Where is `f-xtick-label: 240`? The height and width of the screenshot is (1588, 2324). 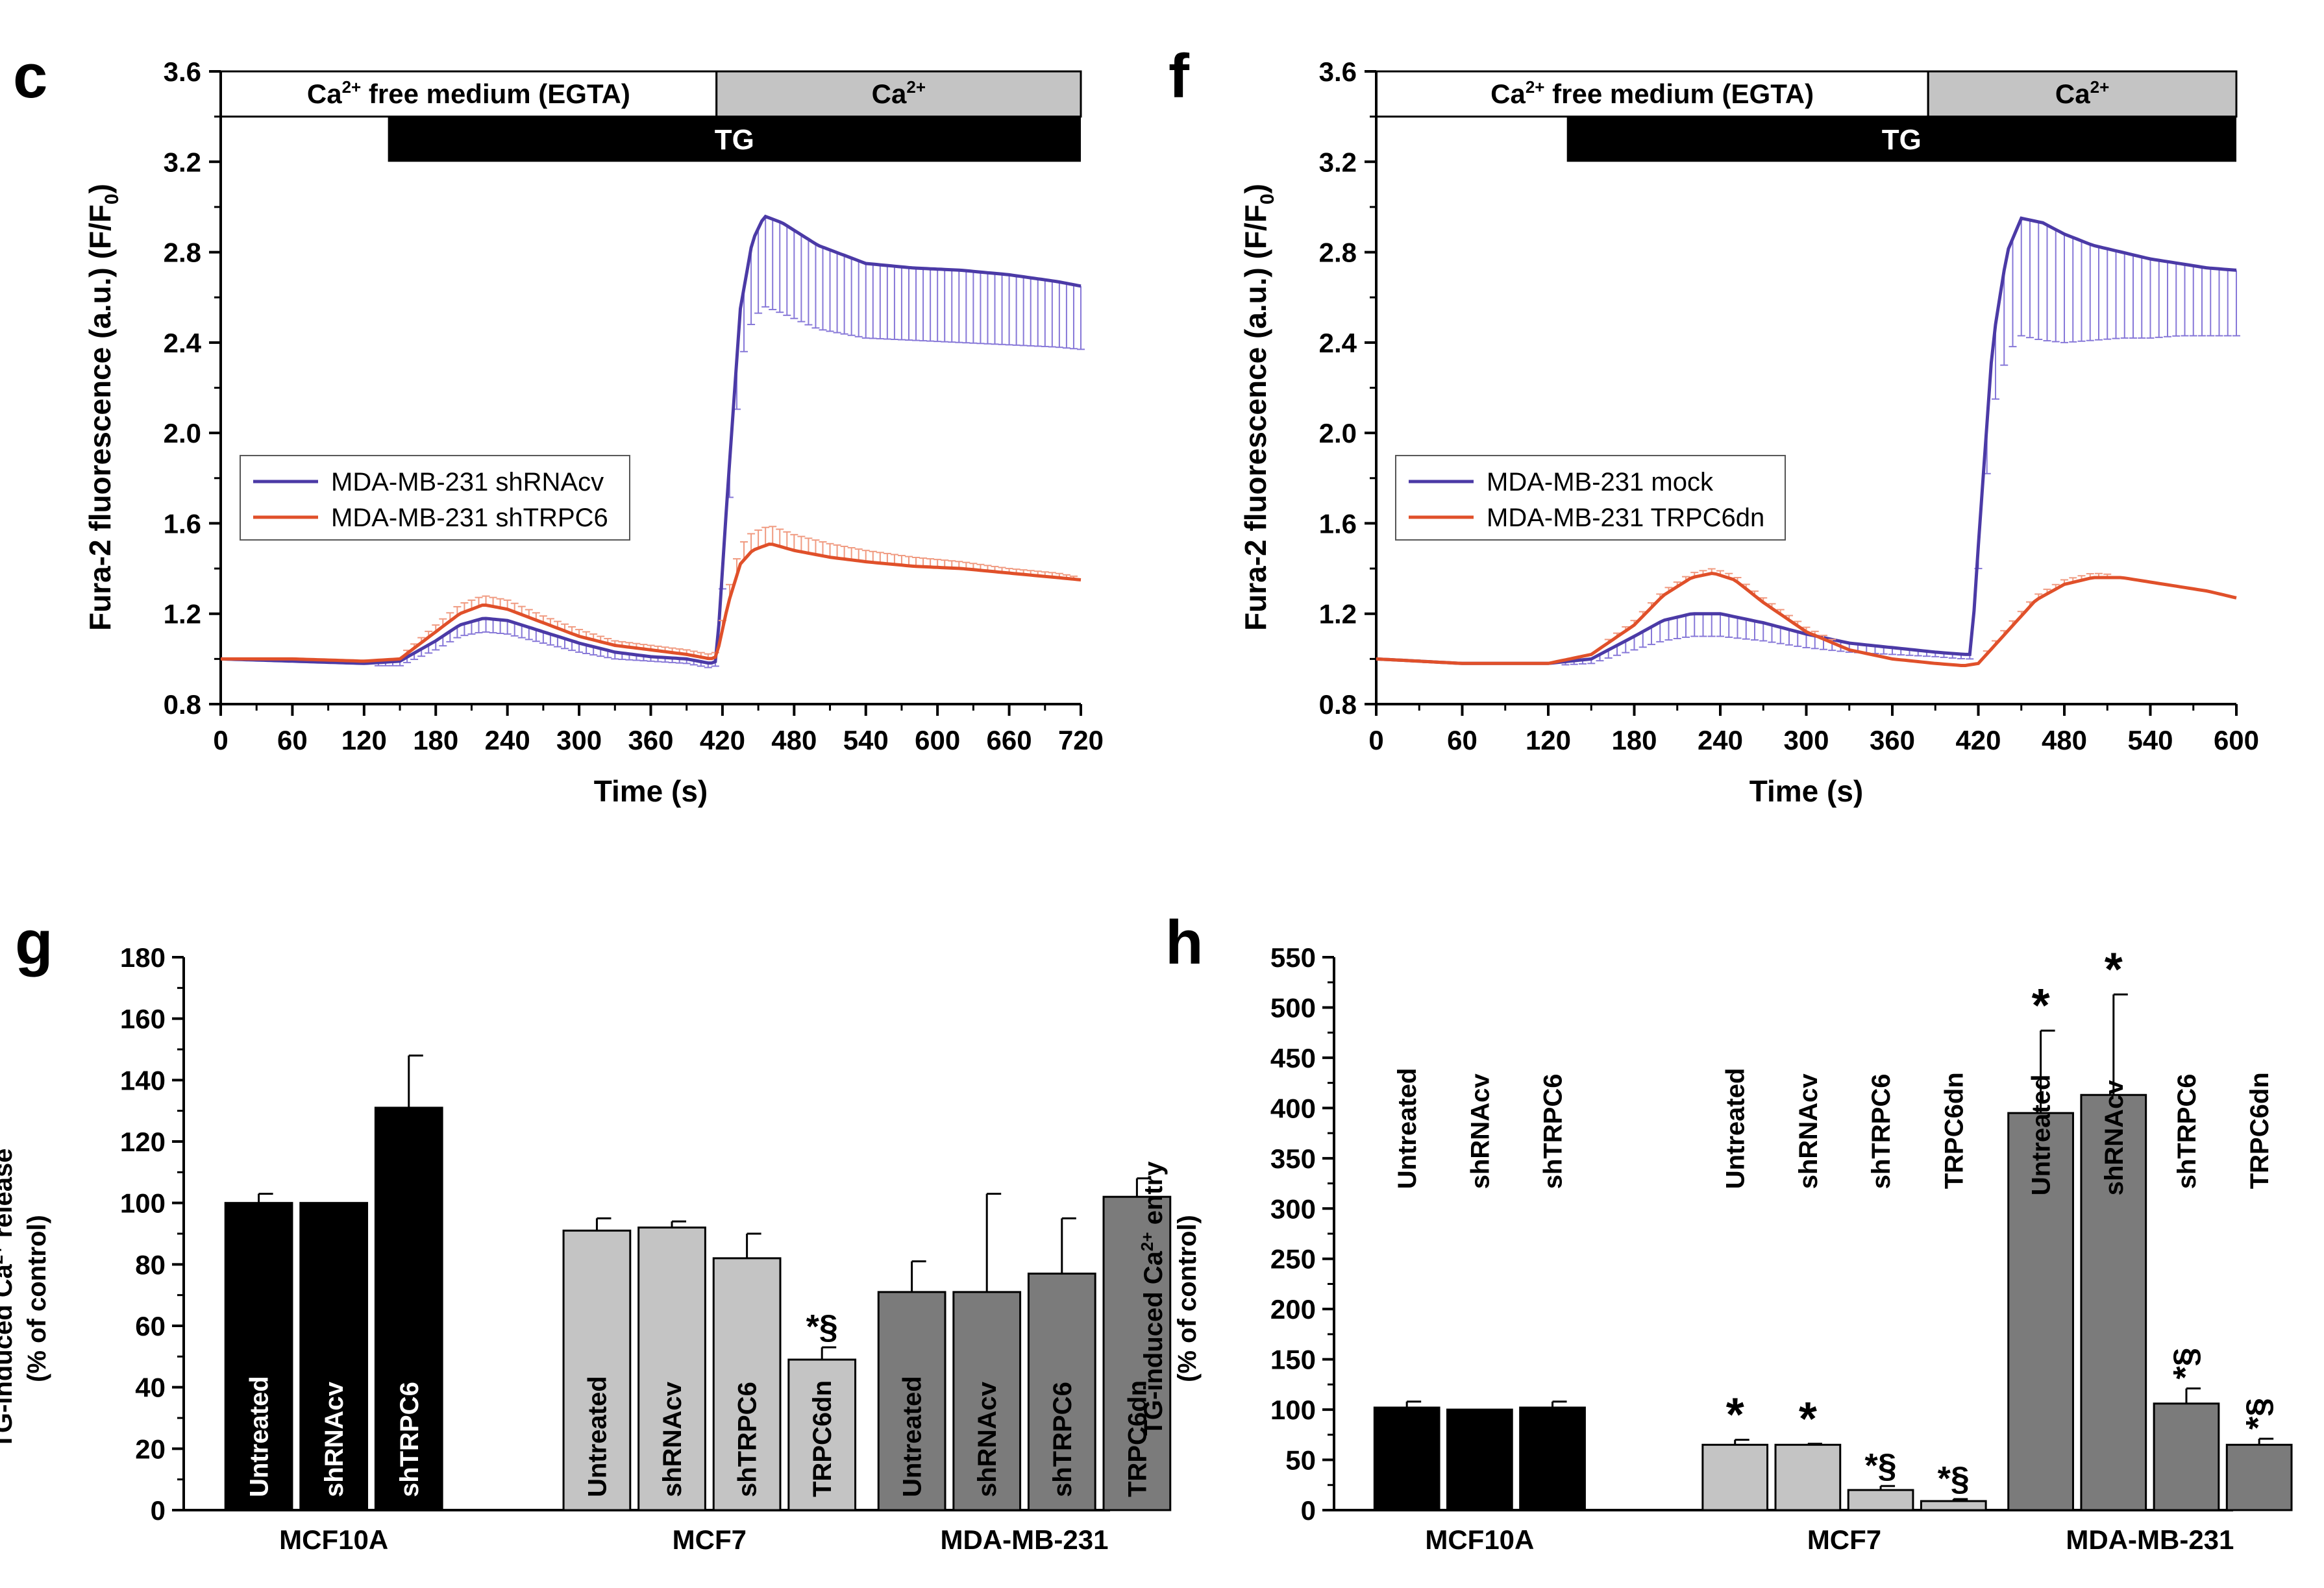 f-xtick-label: 240 is located at coordinates (1721, 740).